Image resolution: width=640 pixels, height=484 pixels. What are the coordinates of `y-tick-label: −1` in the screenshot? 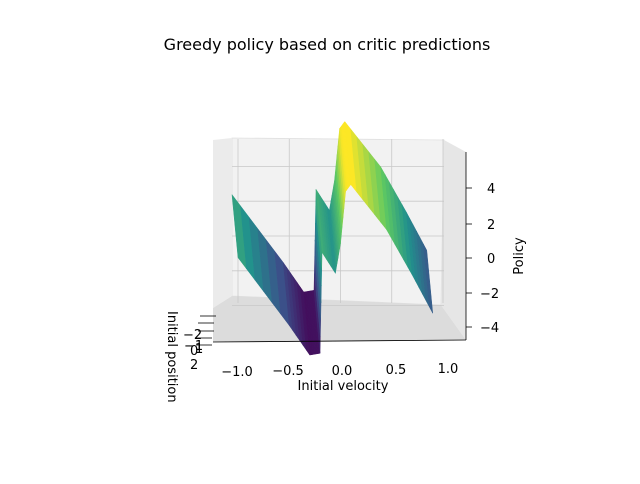 It's located at (193, 346).